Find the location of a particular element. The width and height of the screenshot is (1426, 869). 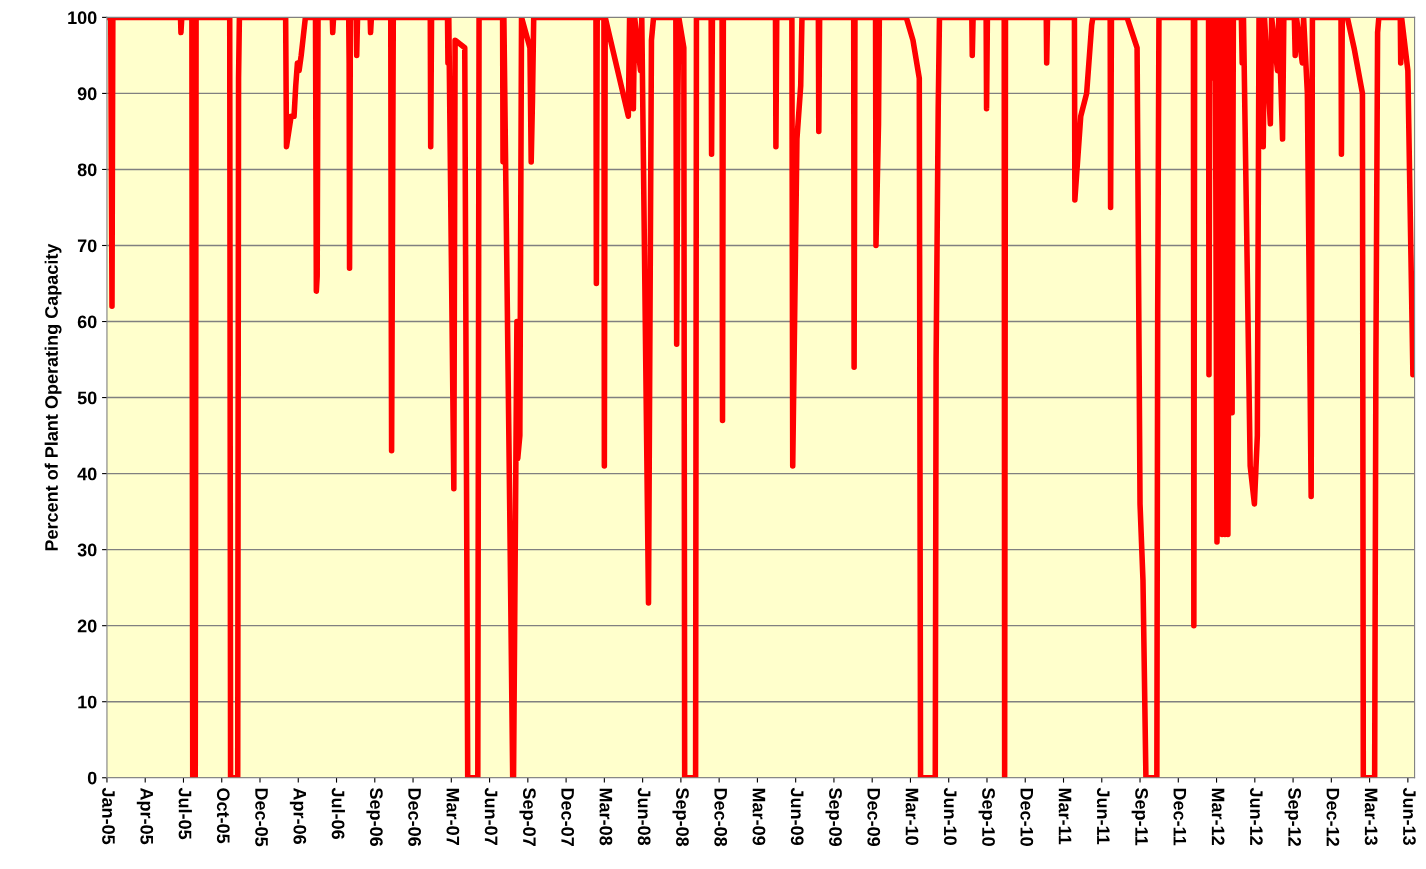

x-tick-label: Apr-06 is located at coordinates (298, 816).